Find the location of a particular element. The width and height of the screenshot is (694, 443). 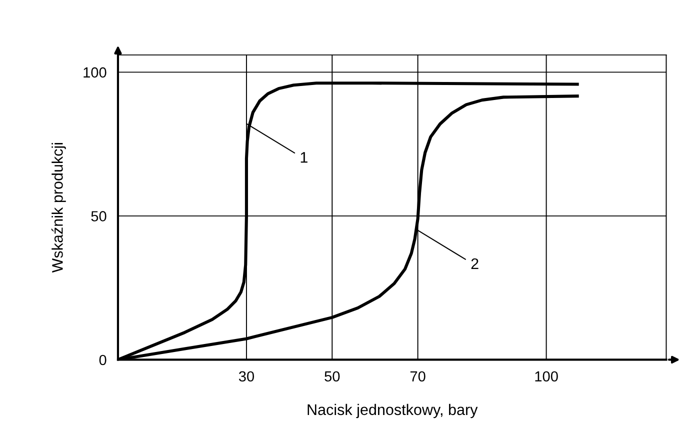

annotation: 2 is located at coordinates (474, 263).